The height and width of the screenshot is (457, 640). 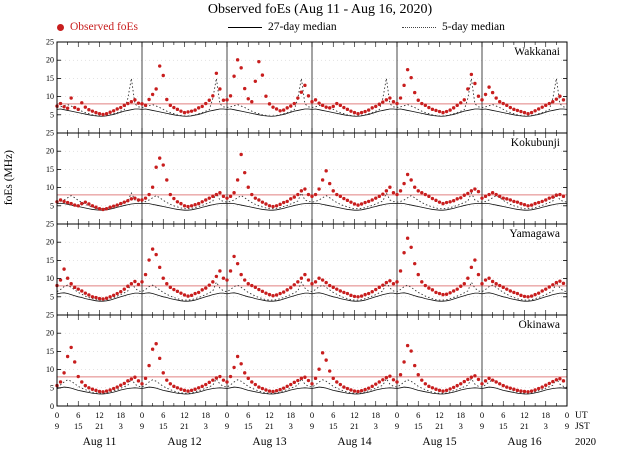 I want to click on legend-5day-median: 5-day median, so click(x=453, y=27).